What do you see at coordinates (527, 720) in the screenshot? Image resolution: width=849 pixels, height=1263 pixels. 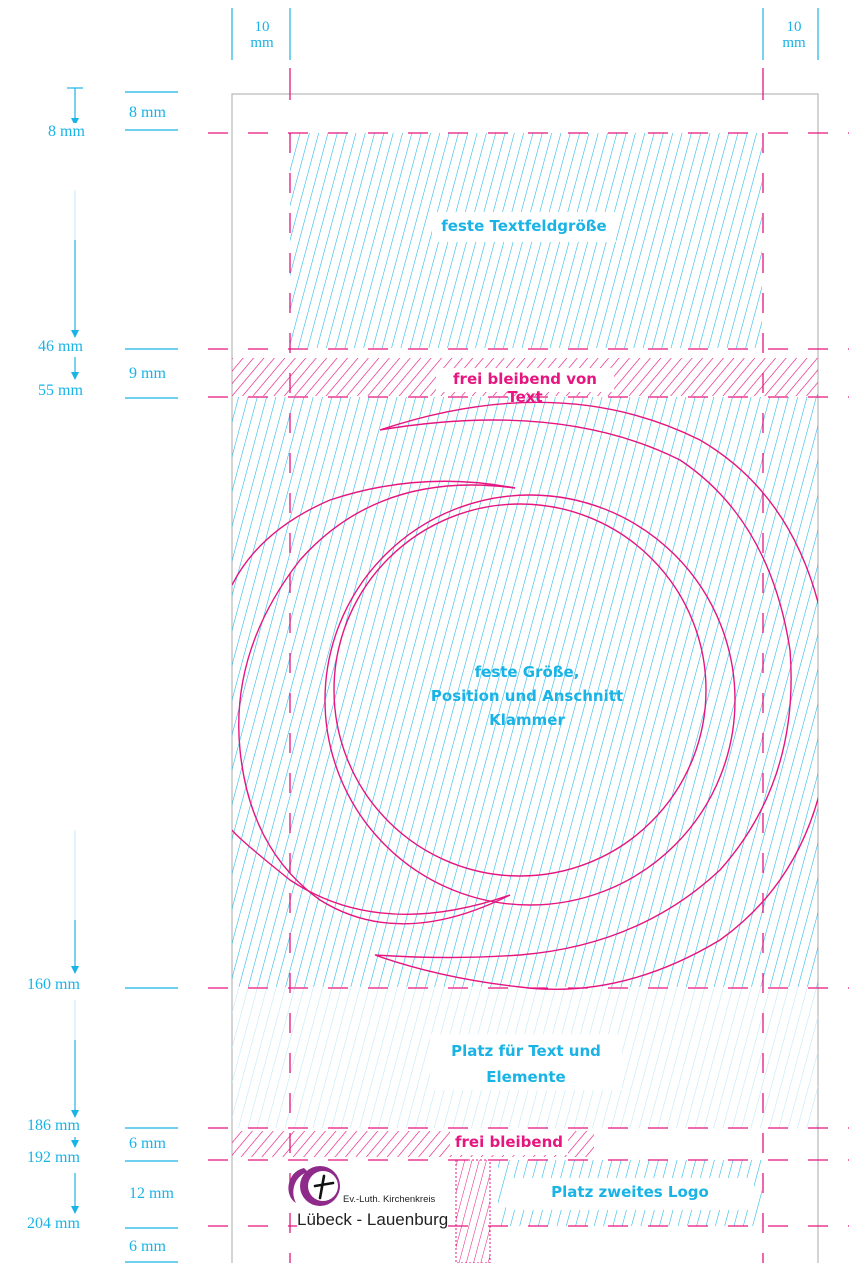 I see `bracket-label-line3: Klammer` at bounding box center [527, 720].